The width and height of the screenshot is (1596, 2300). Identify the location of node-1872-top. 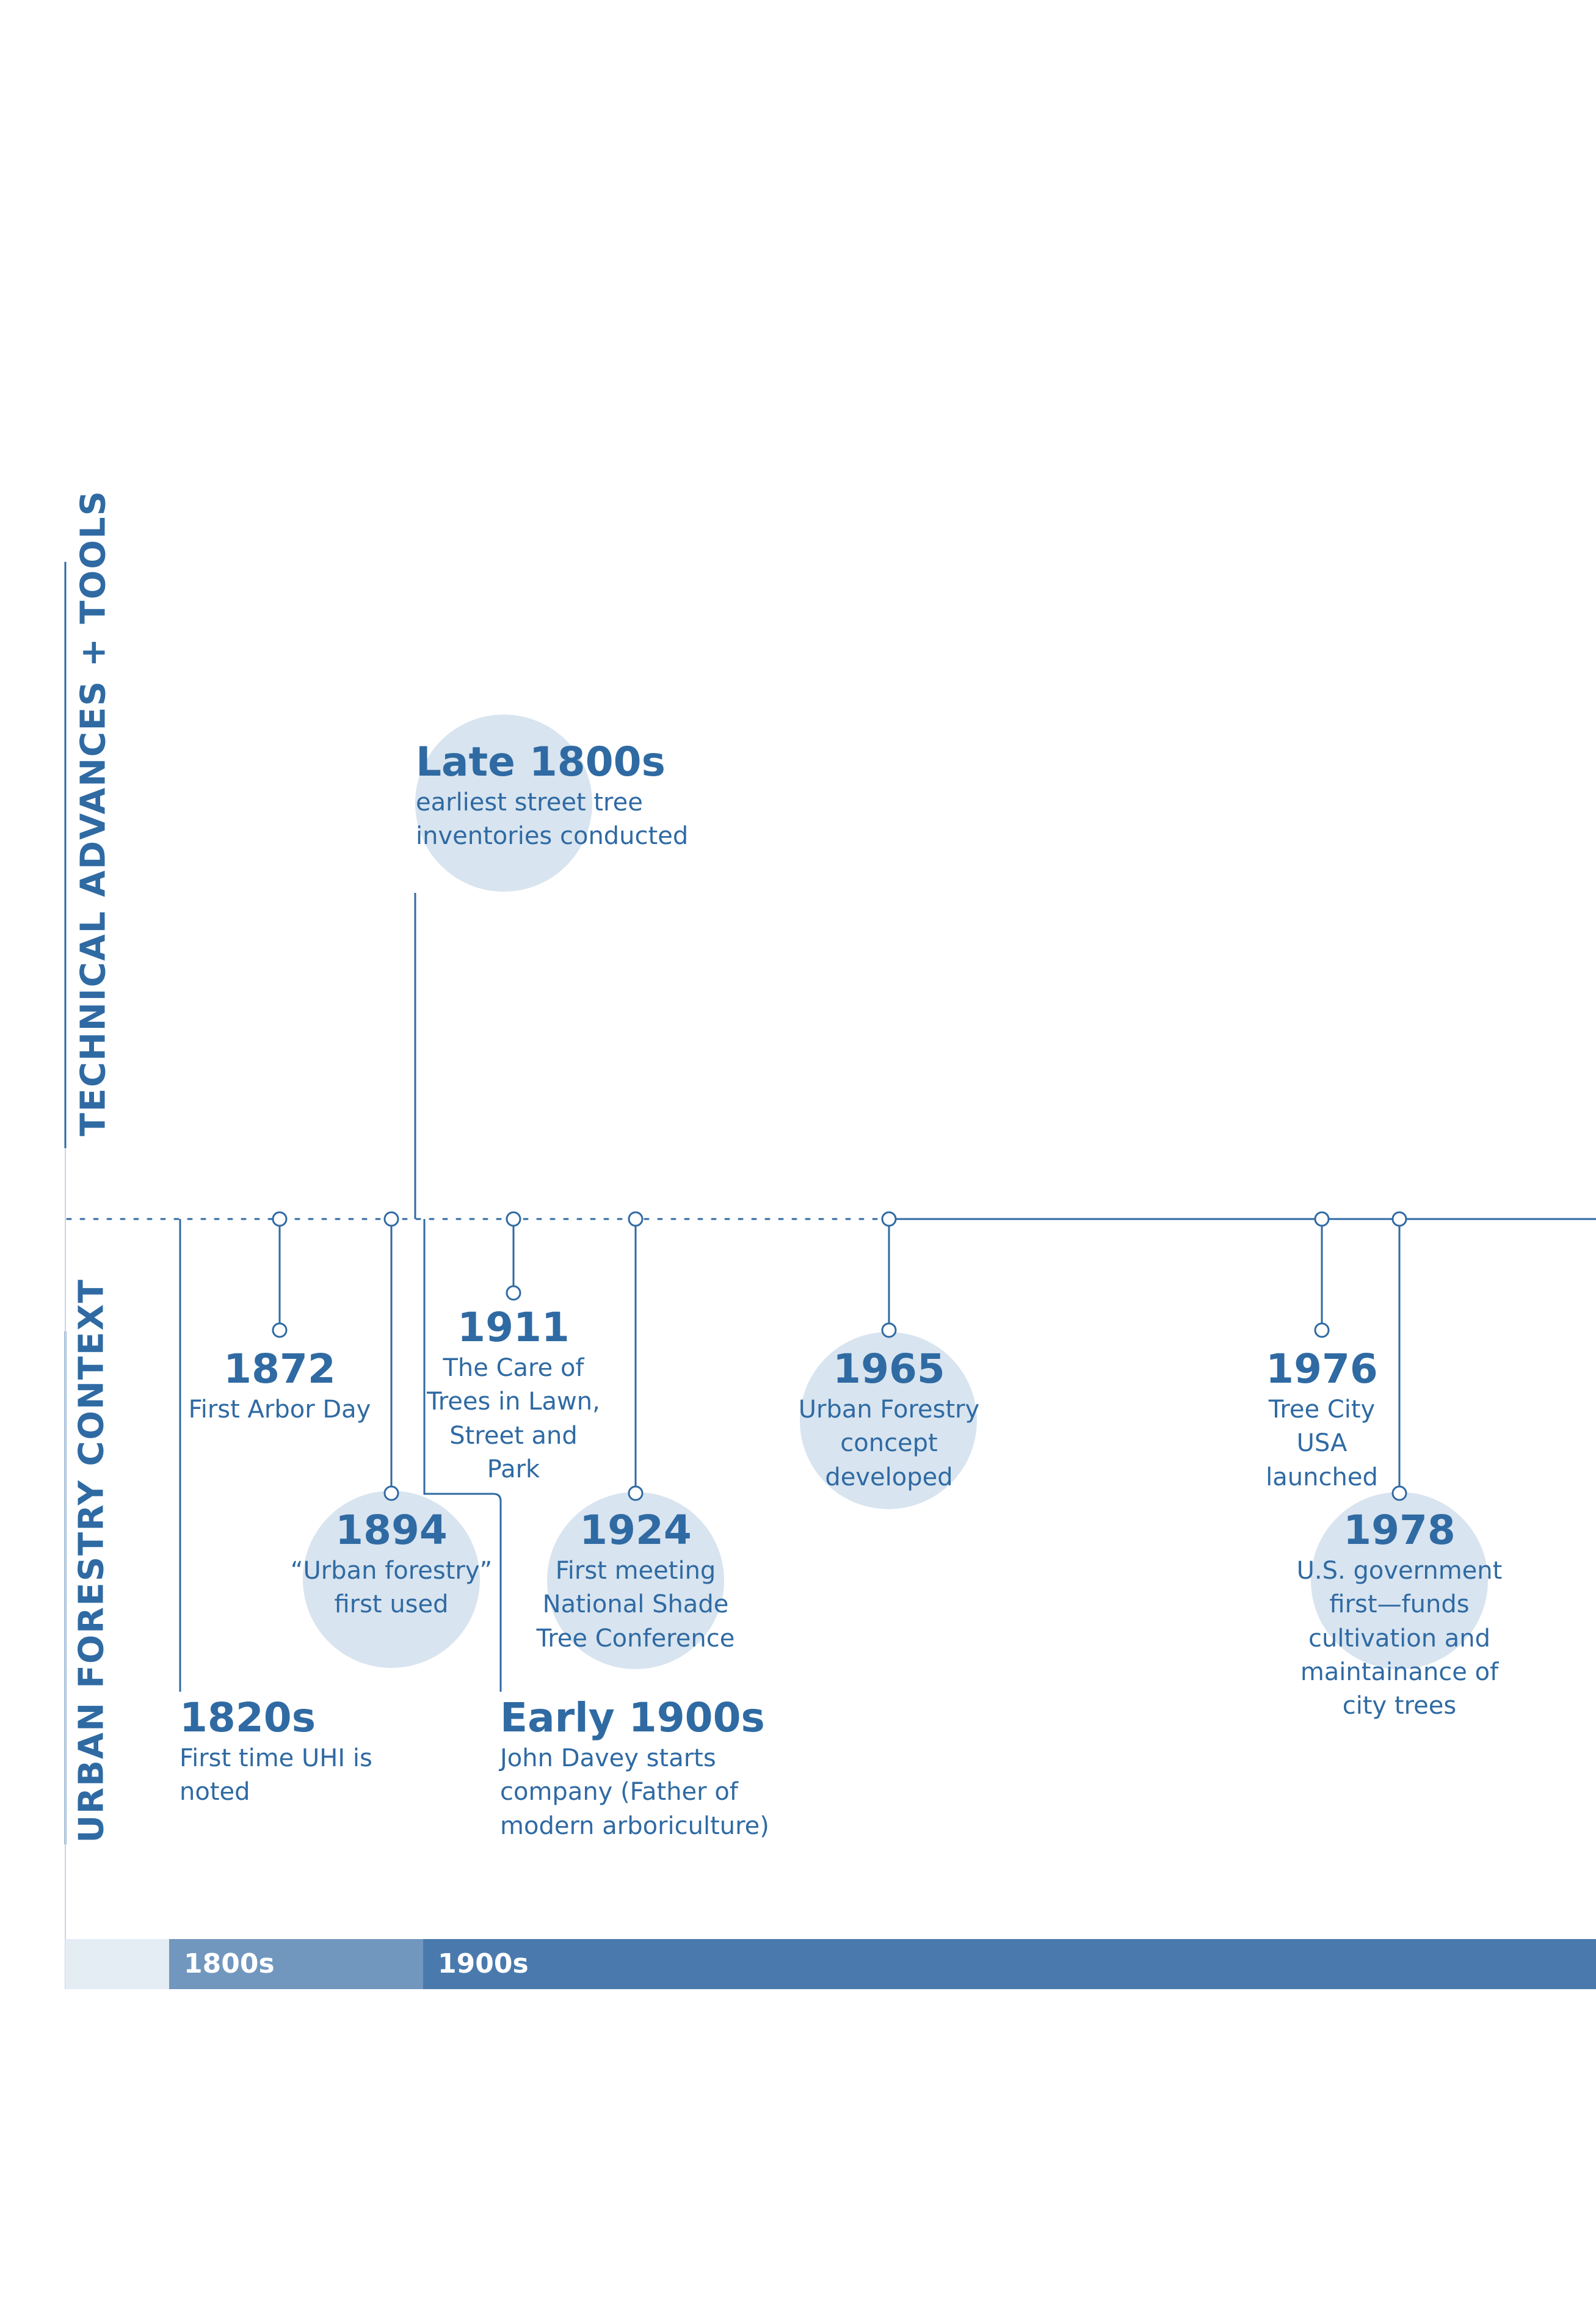
(280, 1219).